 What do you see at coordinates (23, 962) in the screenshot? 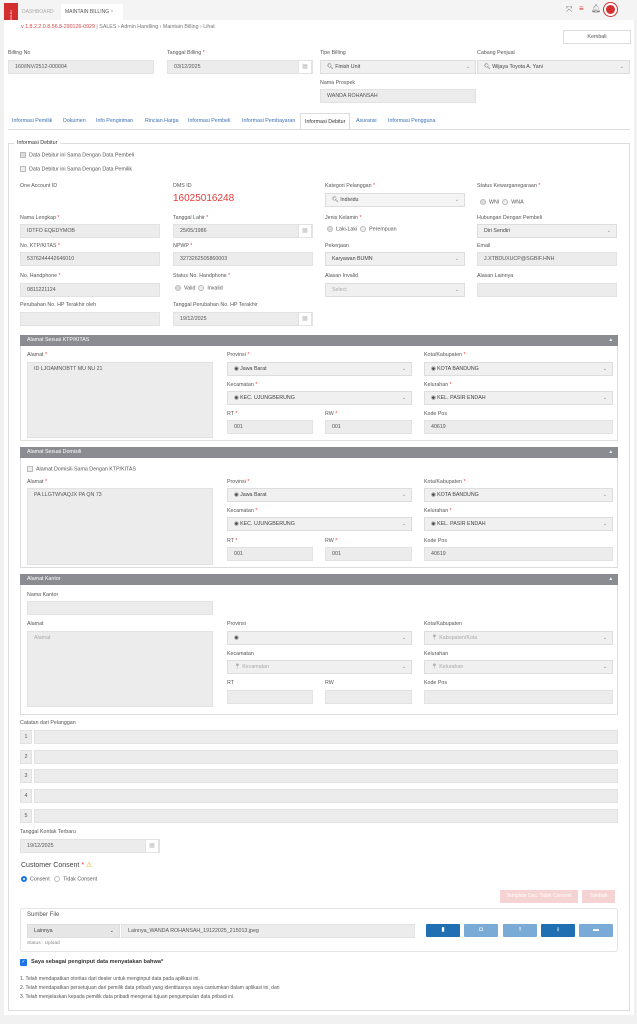
I see `statement-checkbox: ✓` at bounding box center [23, 962].